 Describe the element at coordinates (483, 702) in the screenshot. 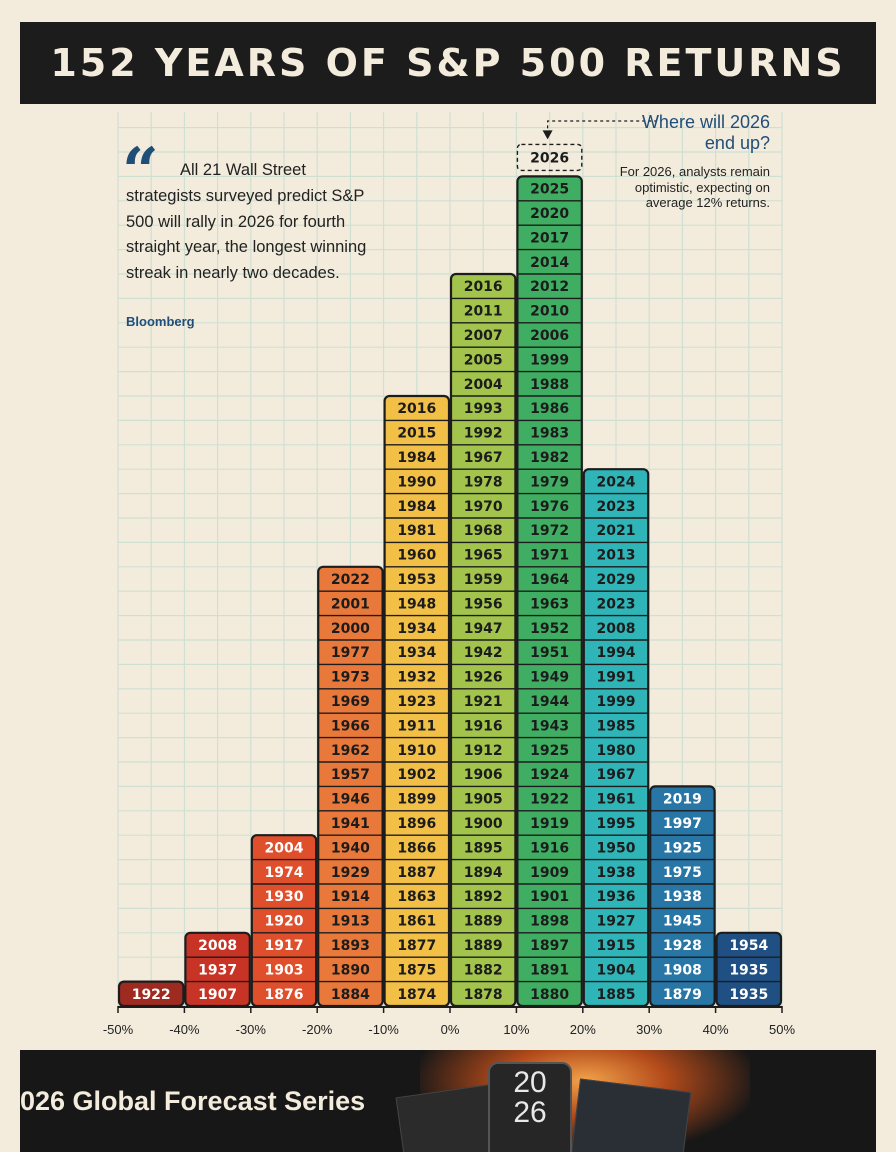

I see `year-cell: 1921` at that location.